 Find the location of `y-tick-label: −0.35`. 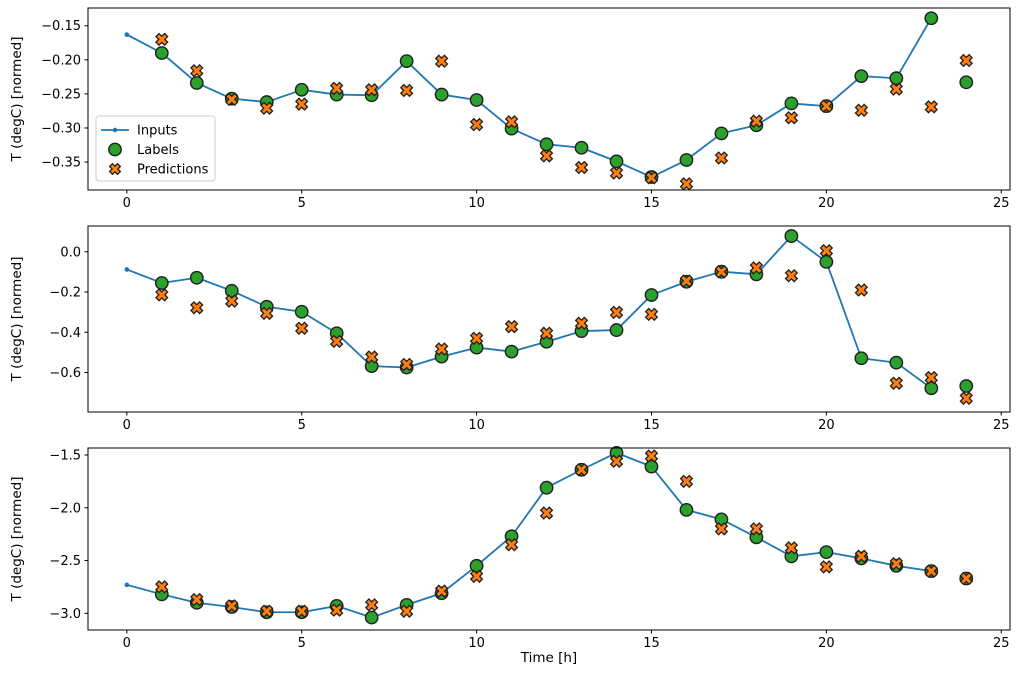

y-tick-label: −0.35 is located at coordinates (61, 163).